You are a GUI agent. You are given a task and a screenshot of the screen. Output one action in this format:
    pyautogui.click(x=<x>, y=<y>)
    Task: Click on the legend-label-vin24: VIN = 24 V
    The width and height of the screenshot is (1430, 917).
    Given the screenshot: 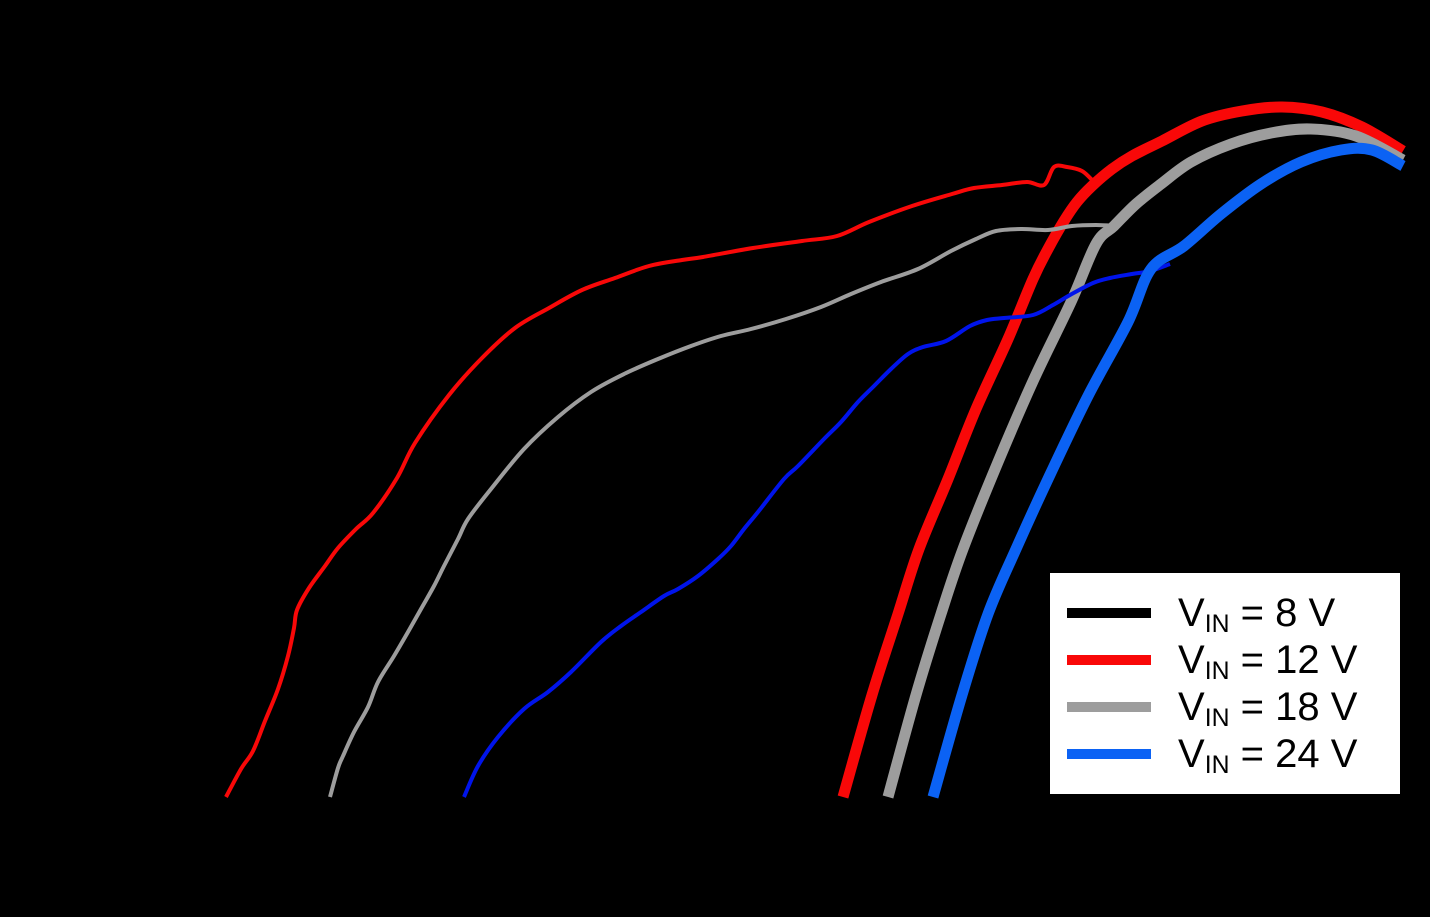 What is the action you would take?
    pyautogui.click(x=1268, y=755)
    